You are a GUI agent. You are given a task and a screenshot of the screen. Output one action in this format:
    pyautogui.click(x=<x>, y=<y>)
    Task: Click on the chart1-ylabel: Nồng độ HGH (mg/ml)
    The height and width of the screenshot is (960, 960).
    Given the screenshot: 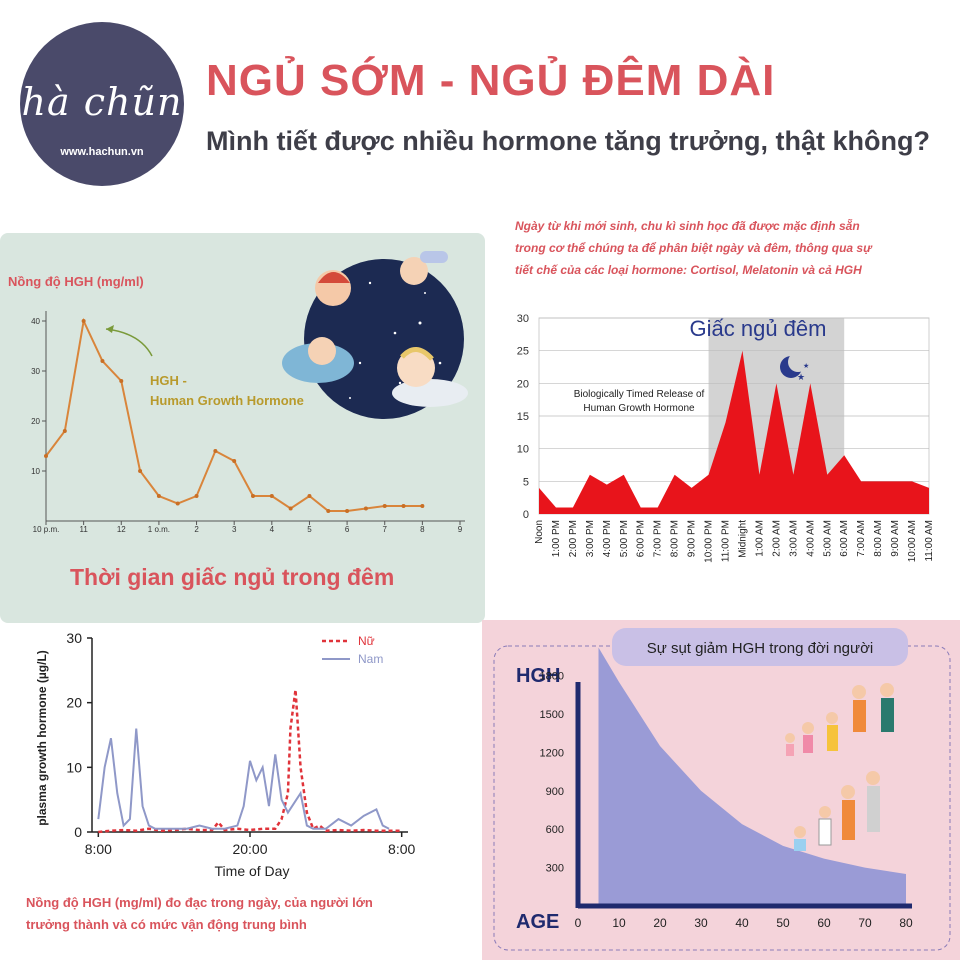 What is the action you would take?
    pyautogui.click(x=76, y=281)
    